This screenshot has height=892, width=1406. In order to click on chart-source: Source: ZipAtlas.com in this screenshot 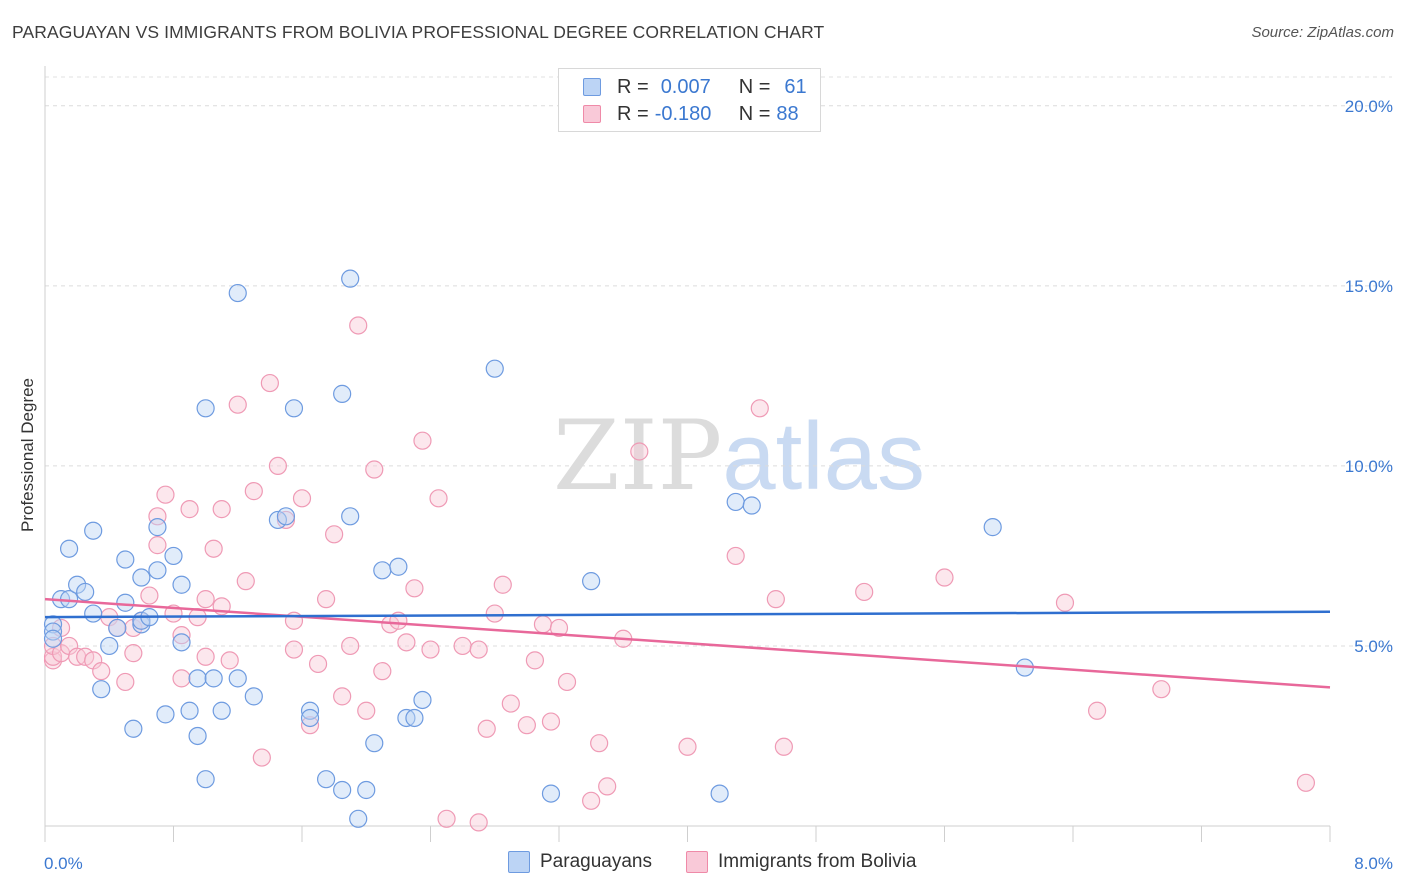, I will do `click(1322, 32)`.